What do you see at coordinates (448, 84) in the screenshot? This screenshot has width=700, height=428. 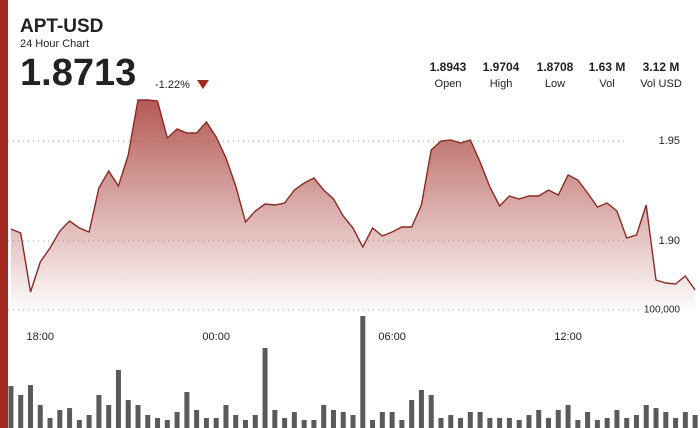 I see `stat-label: Open` at bounding box center [448, 84].